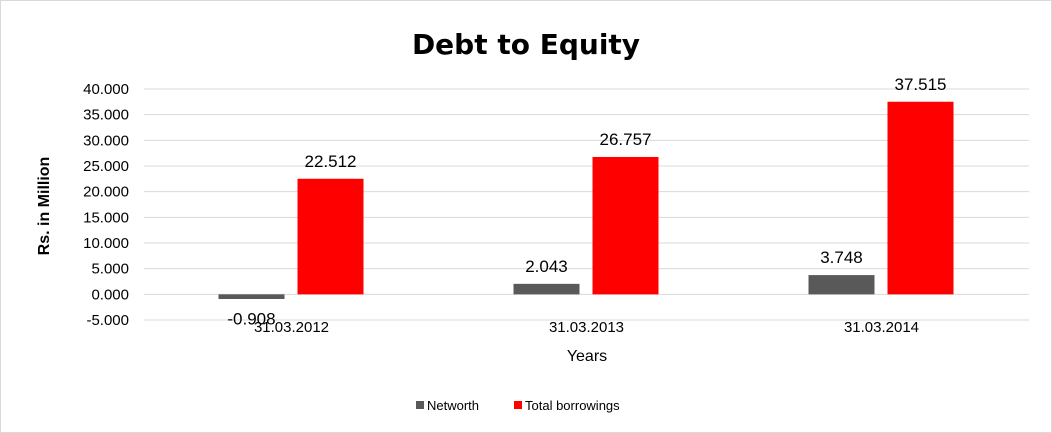 Image resolution: width=1052 pixels, height=433 pixels. What do you see at coordinates (526, 44) in the screenshot?
I see `chart-title: Debt to Equity` at bounding box center [526, 44].